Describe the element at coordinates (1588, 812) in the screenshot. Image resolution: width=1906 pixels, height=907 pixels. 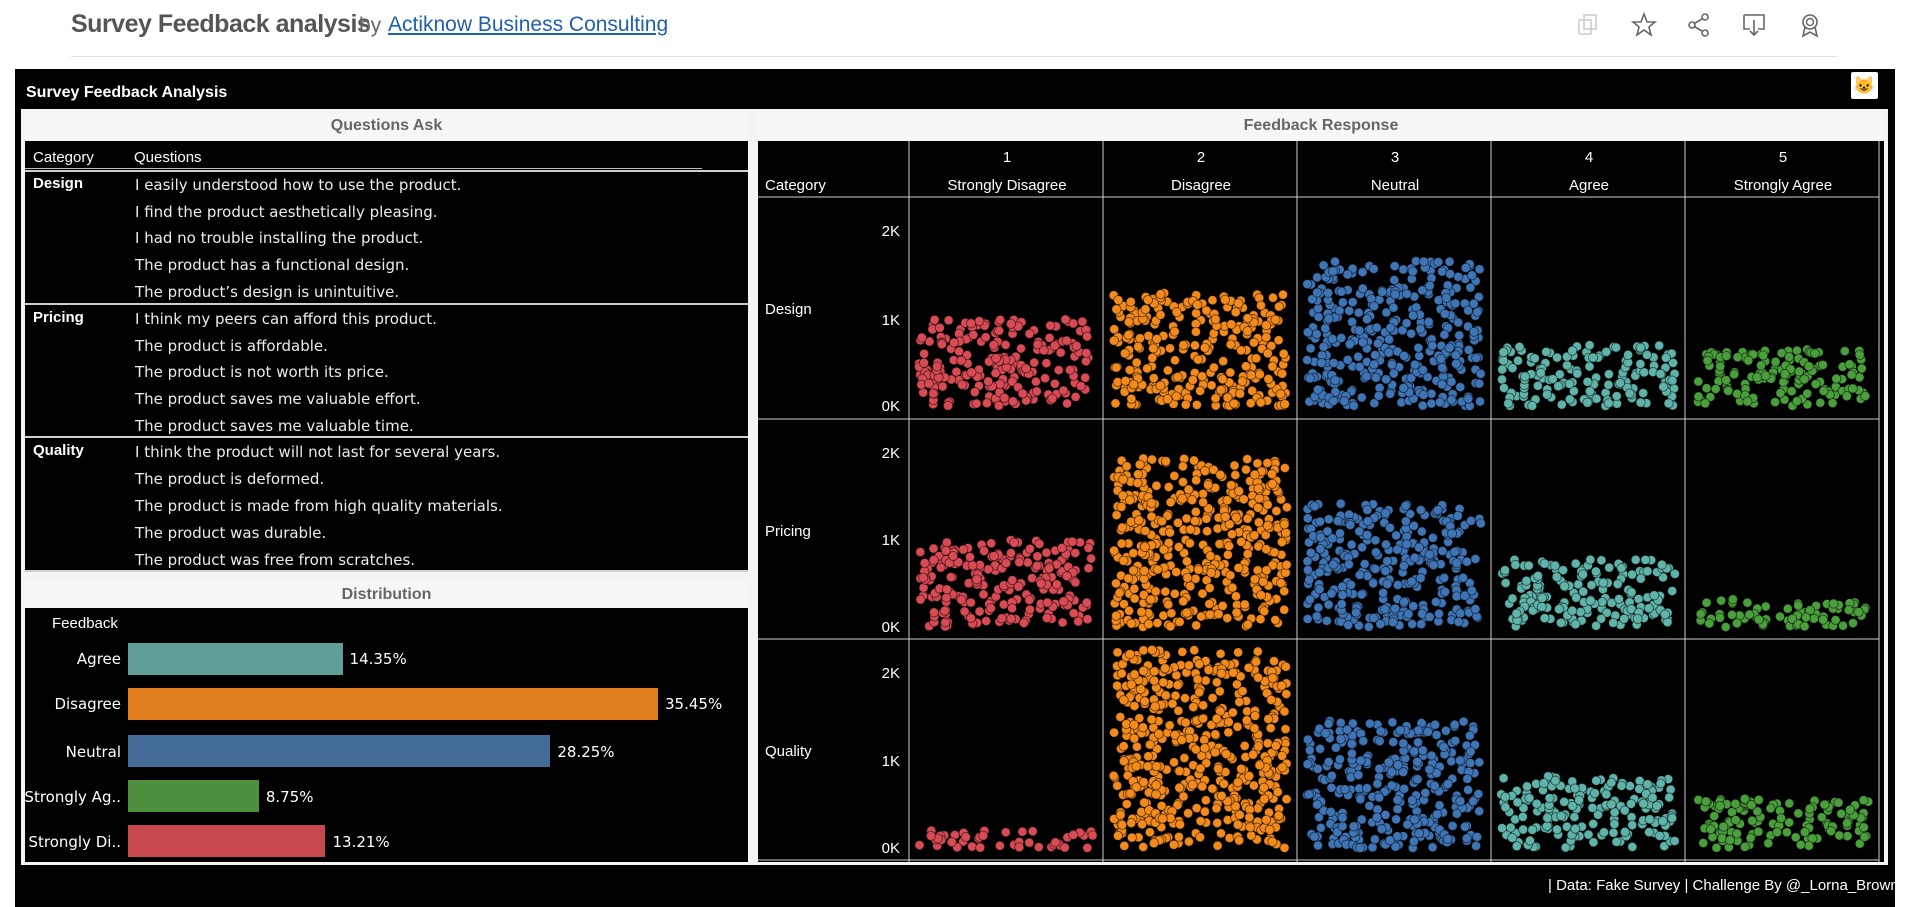
I see `dot-cloud-quality-agree` at that location.